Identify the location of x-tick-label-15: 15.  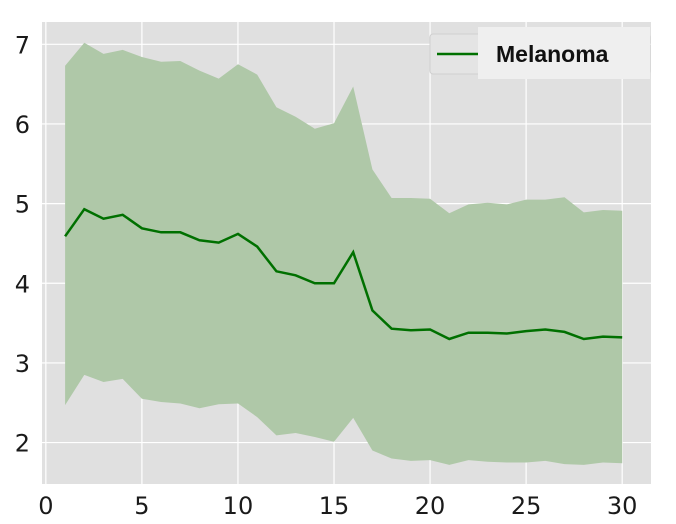
(334, 506).